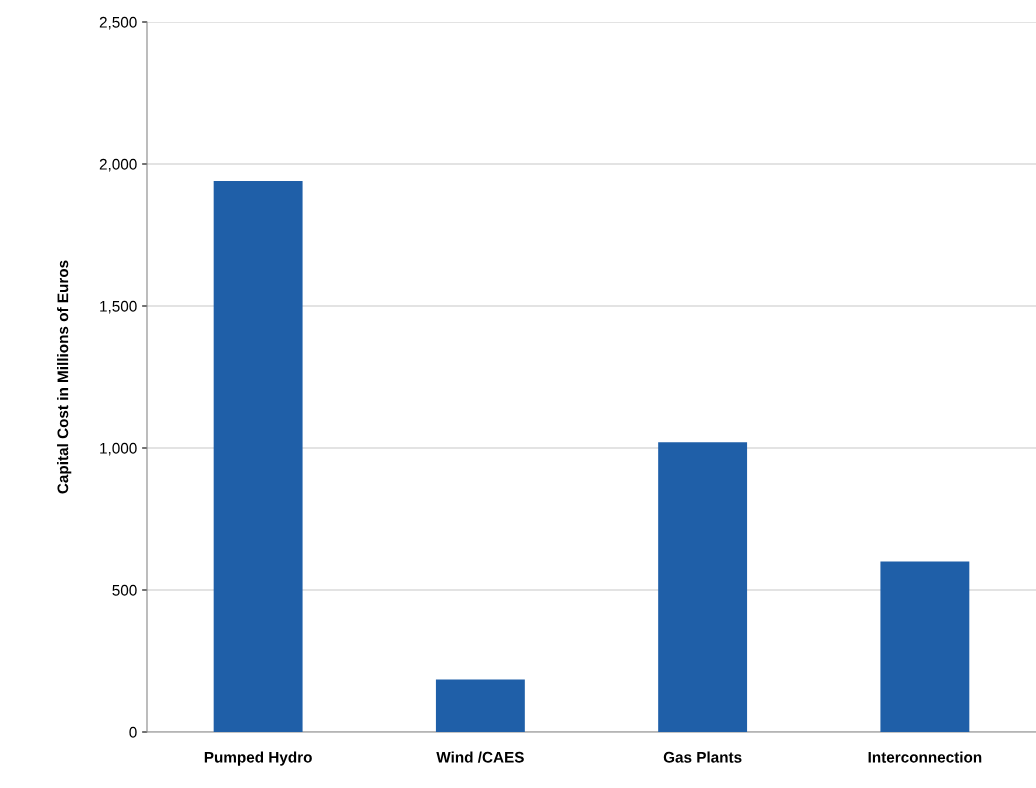  Describe the element at coordinates (925, 757) in the screenshot. I see `x-tick-label: Interconnection` at that location.